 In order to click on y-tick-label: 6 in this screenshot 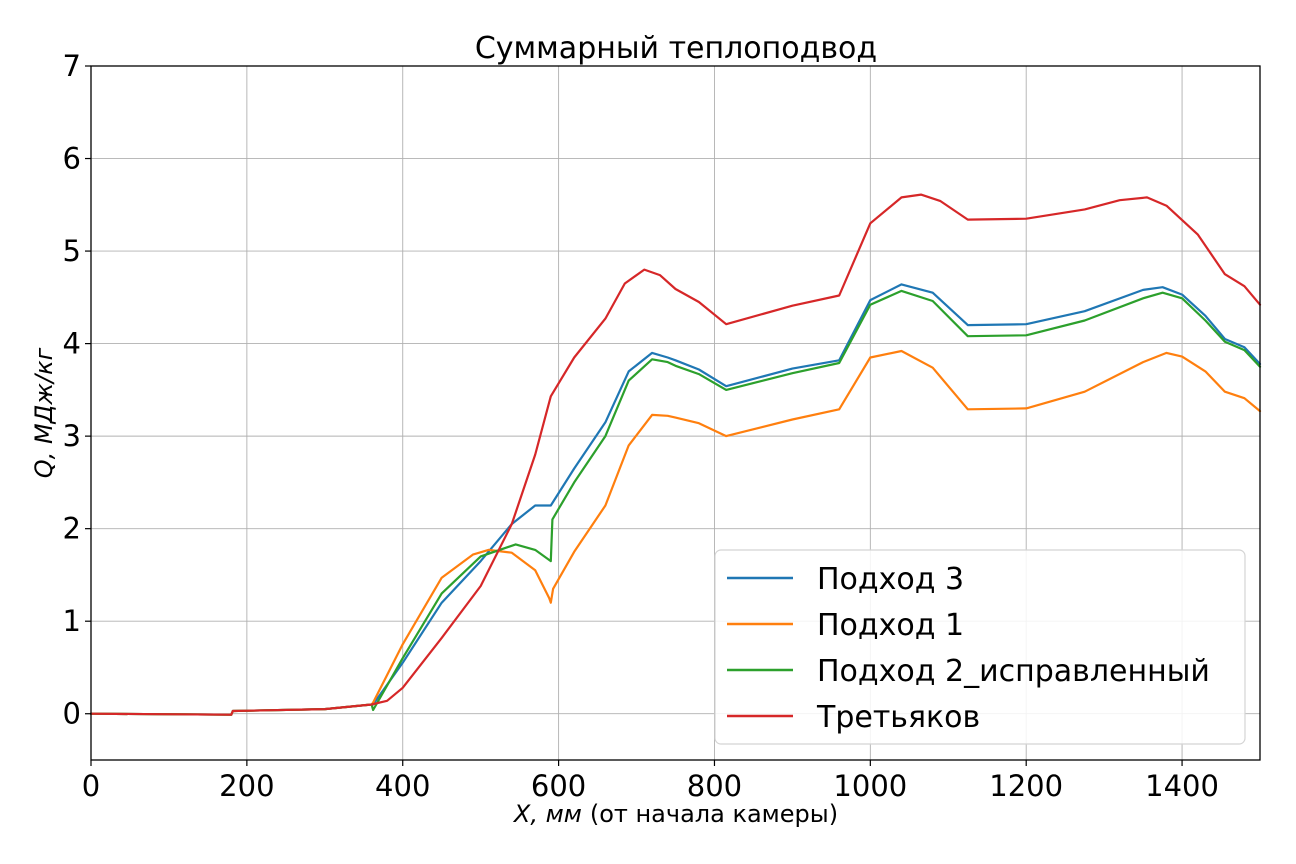, I will do `click(72, 159)`.